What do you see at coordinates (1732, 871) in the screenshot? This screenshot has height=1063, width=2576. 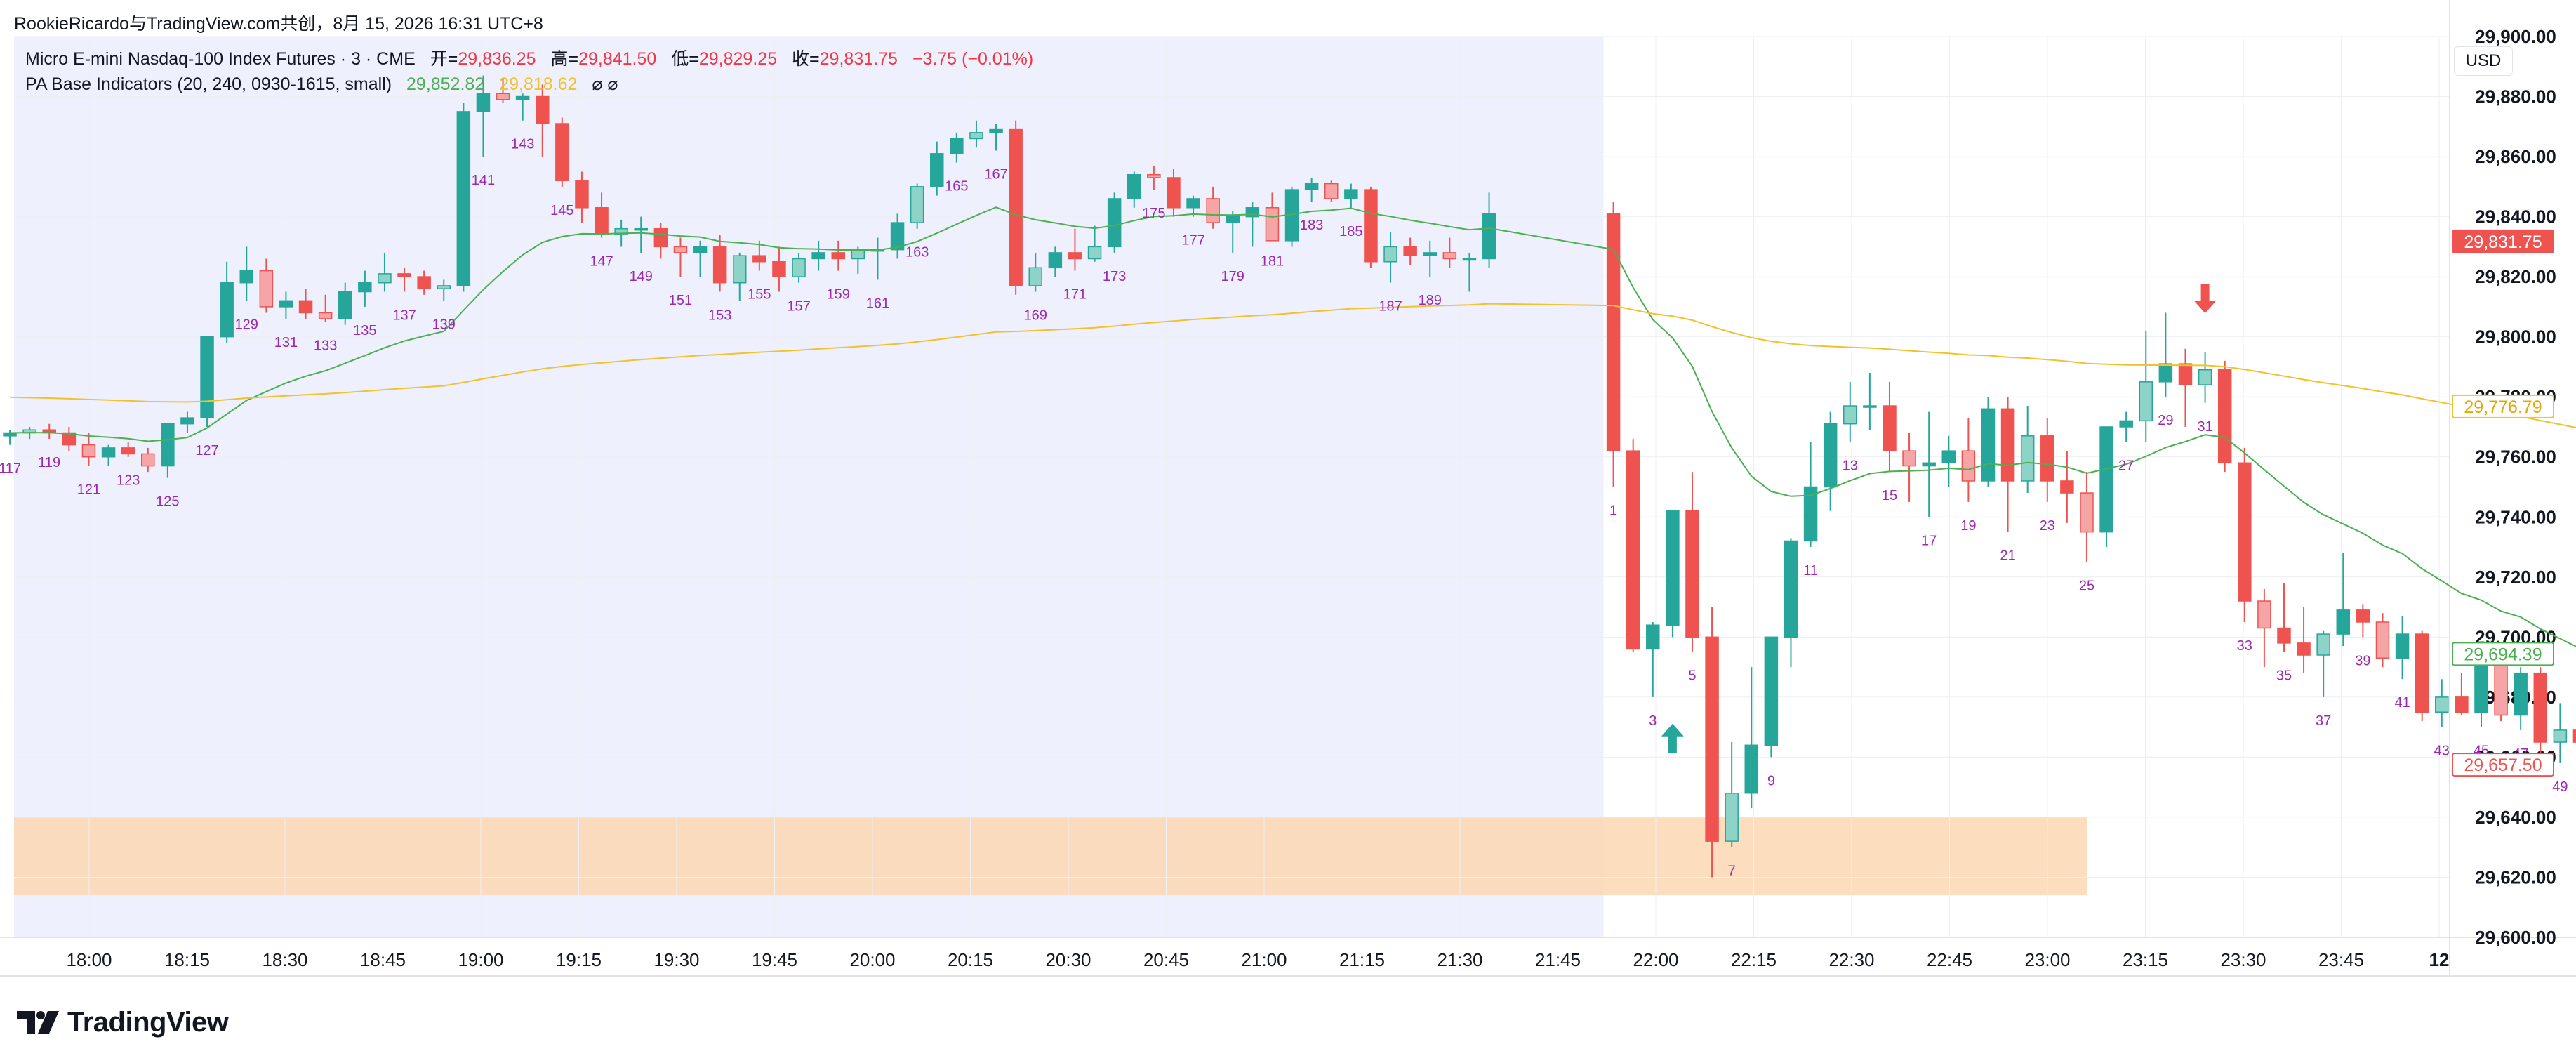 I see `bar-number-label: 7` at bounding box center [1732, 871].